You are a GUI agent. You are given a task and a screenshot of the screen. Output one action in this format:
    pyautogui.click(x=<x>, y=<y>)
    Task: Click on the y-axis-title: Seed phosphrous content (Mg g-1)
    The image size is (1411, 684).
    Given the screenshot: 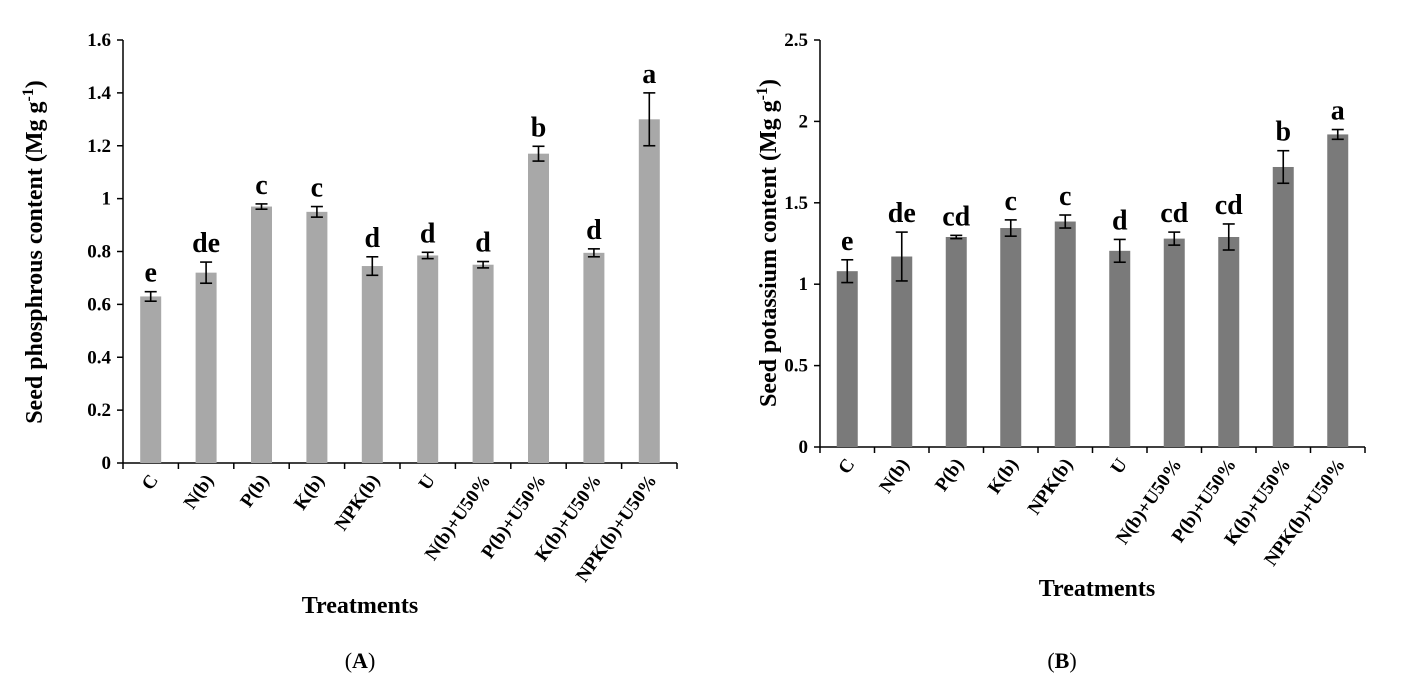 What is the action you would take?
    pyautogui.click(x=34, y=252)
    